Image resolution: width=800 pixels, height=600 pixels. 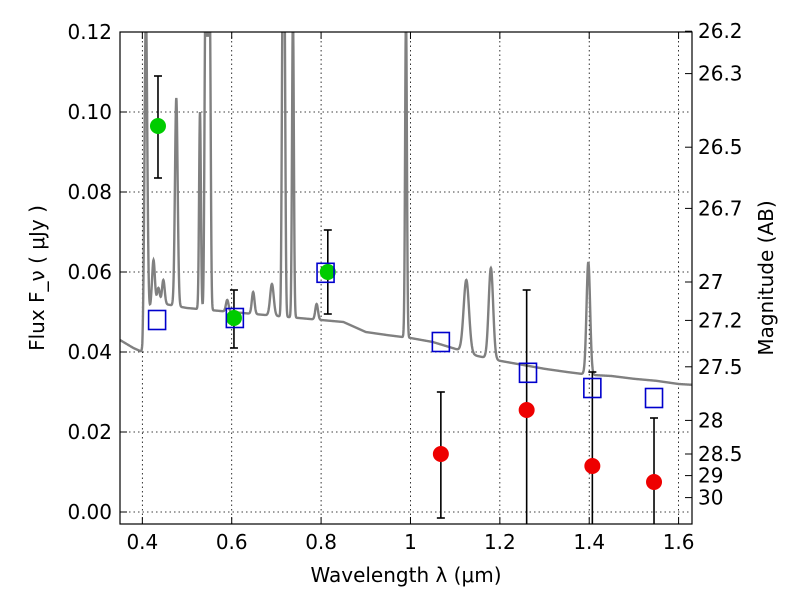 What do you see at coordinates (710, 498) in the screenshot?
I see `magnitude-tick-label: 30` at bounding box center [710, 498].